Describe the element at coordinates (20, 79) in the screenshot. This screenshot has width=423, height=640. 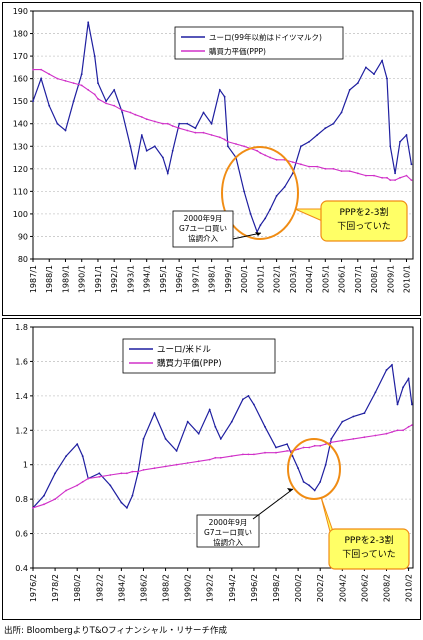
I see `y-tick-label: 160` at that location.